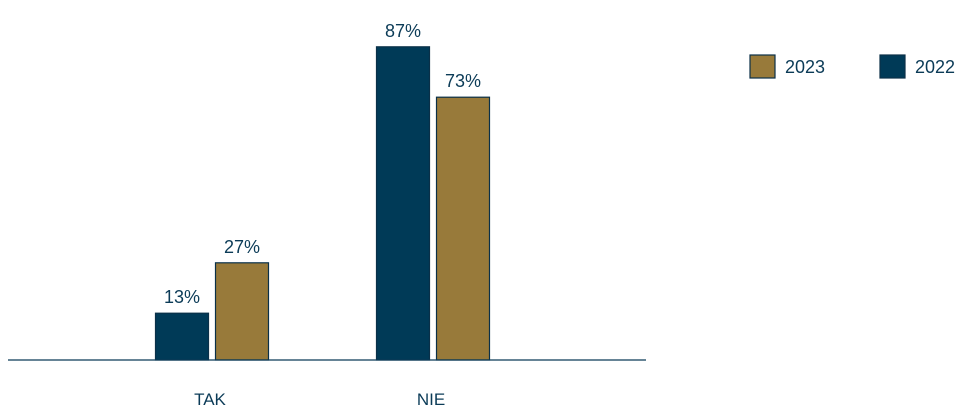  I want to click on bar-2023-nie, so click(463, 228).